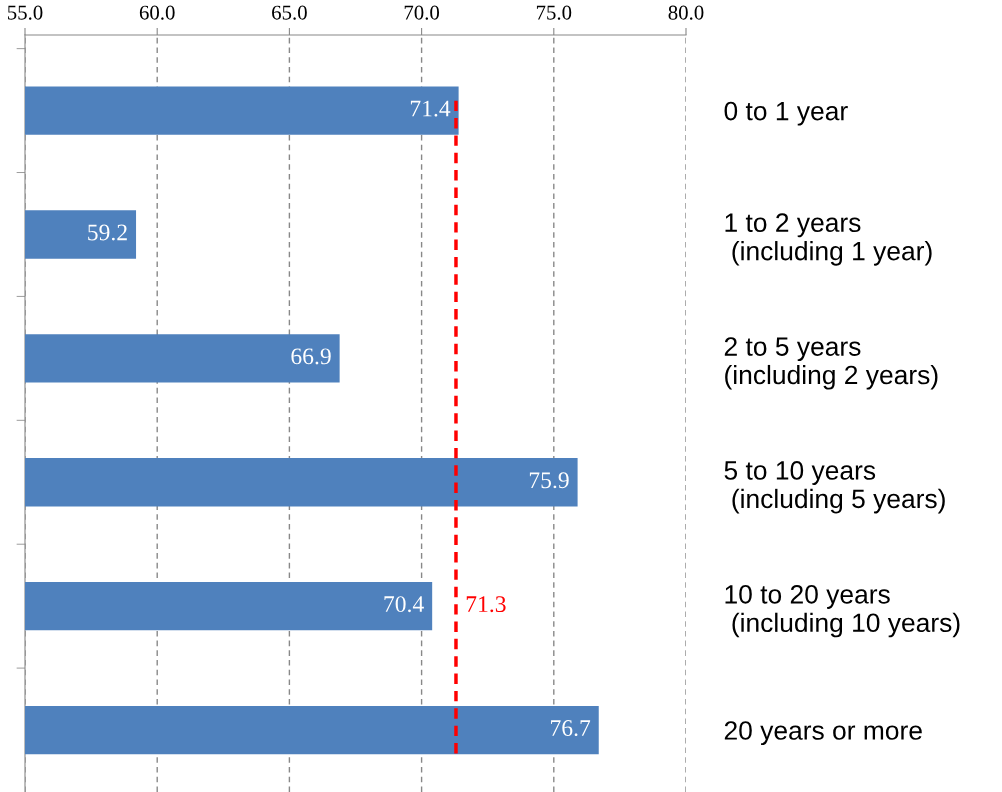 Image resolution: width=1002 pixels, height=792 pixels. I want to click on data-label: 75.9, so click(549, 480).